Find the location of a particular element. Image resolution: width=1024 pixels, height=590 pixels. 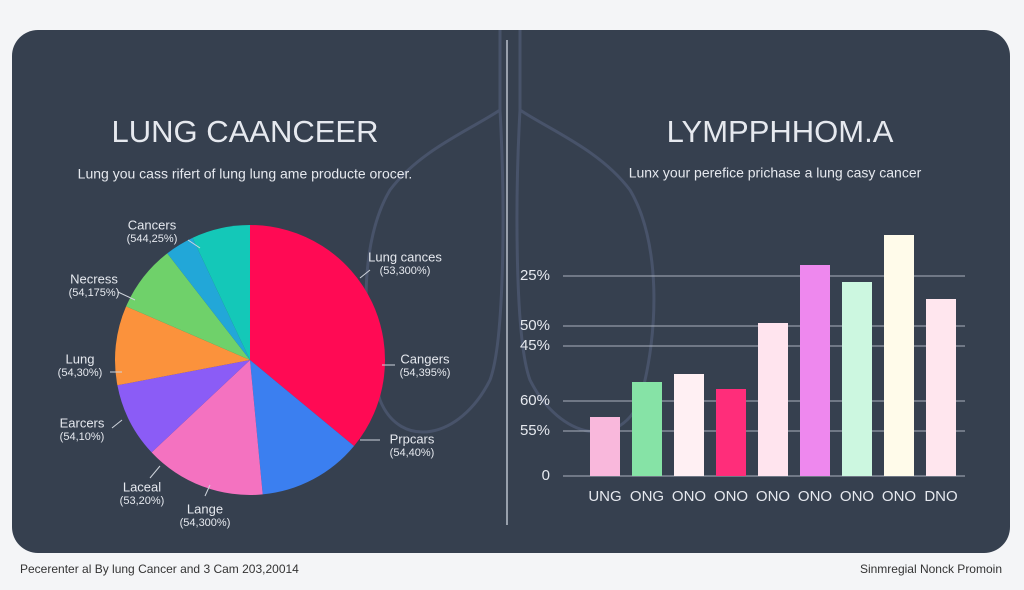

annotation: Earcers is located at coordinates (82, 422).